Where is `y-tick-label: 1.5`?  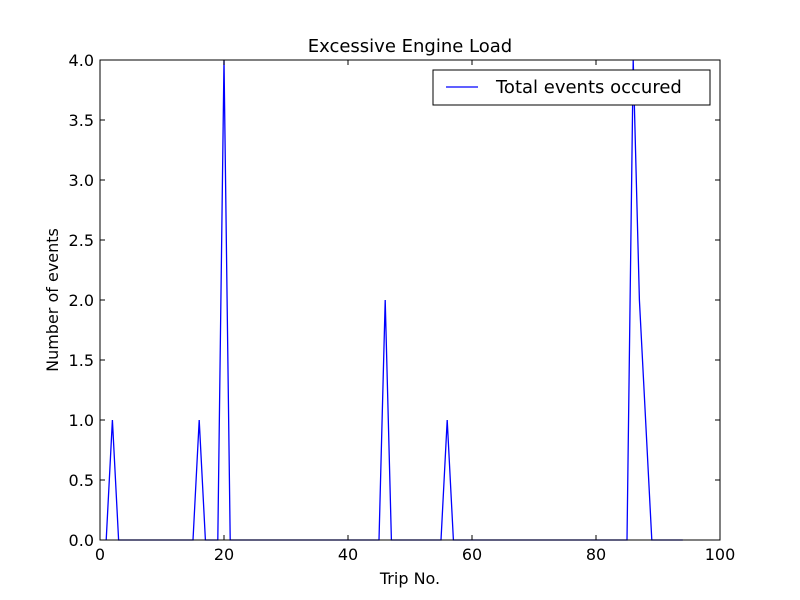 y-tick-label: 1.5 is located at coordinates (81, 360).